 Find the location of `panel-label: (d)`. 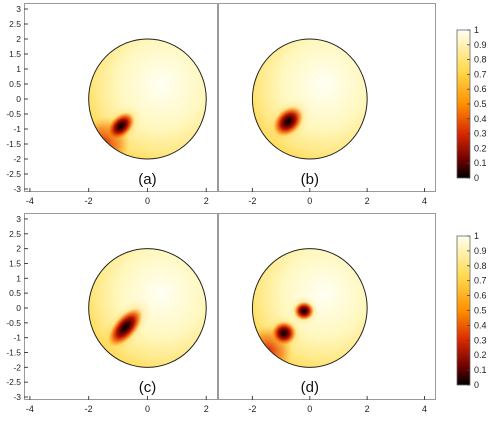

panel-label: (d) is located at coordinates (310, 387).